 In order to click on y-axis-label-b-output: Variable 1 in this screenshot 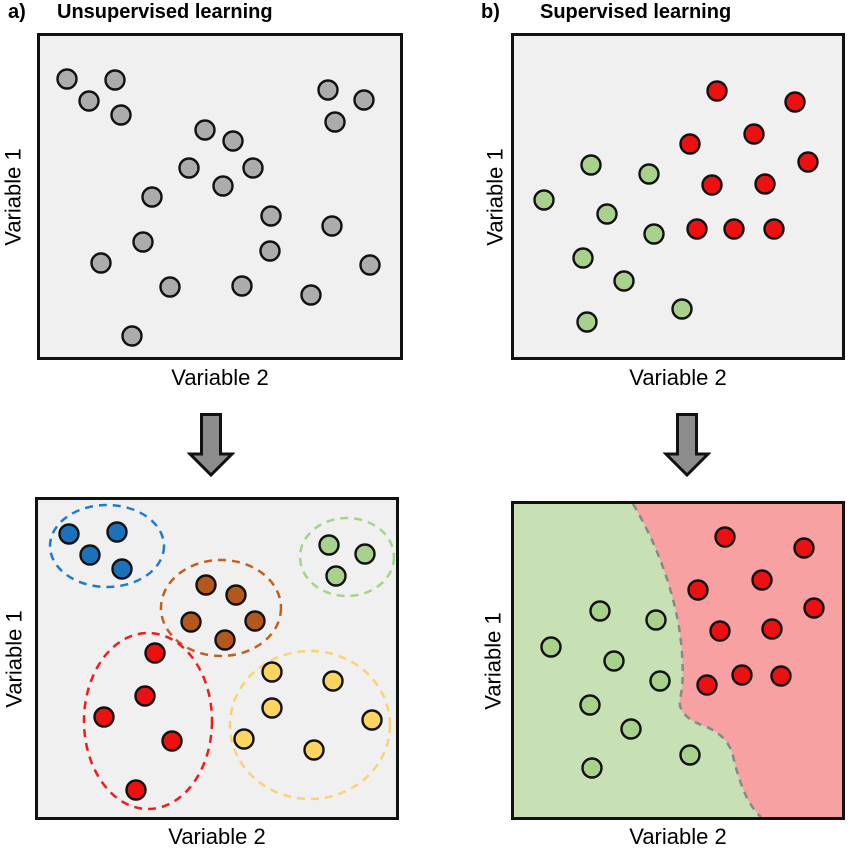, I will do `click(493, 660)`.